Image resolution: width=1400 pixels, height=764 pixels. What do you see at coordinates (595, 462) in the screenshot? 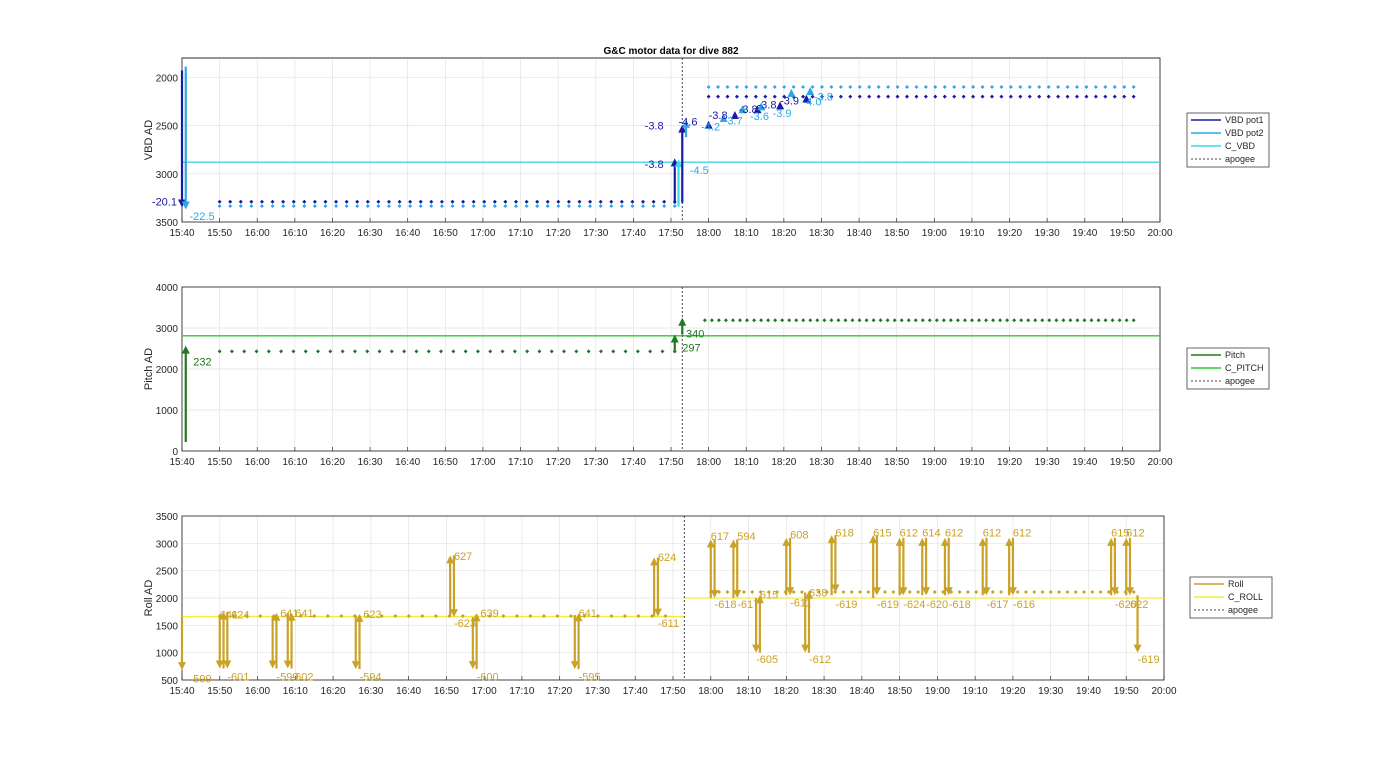
I see `x-tick-label: 17:30` at bounding box center [595, 462].